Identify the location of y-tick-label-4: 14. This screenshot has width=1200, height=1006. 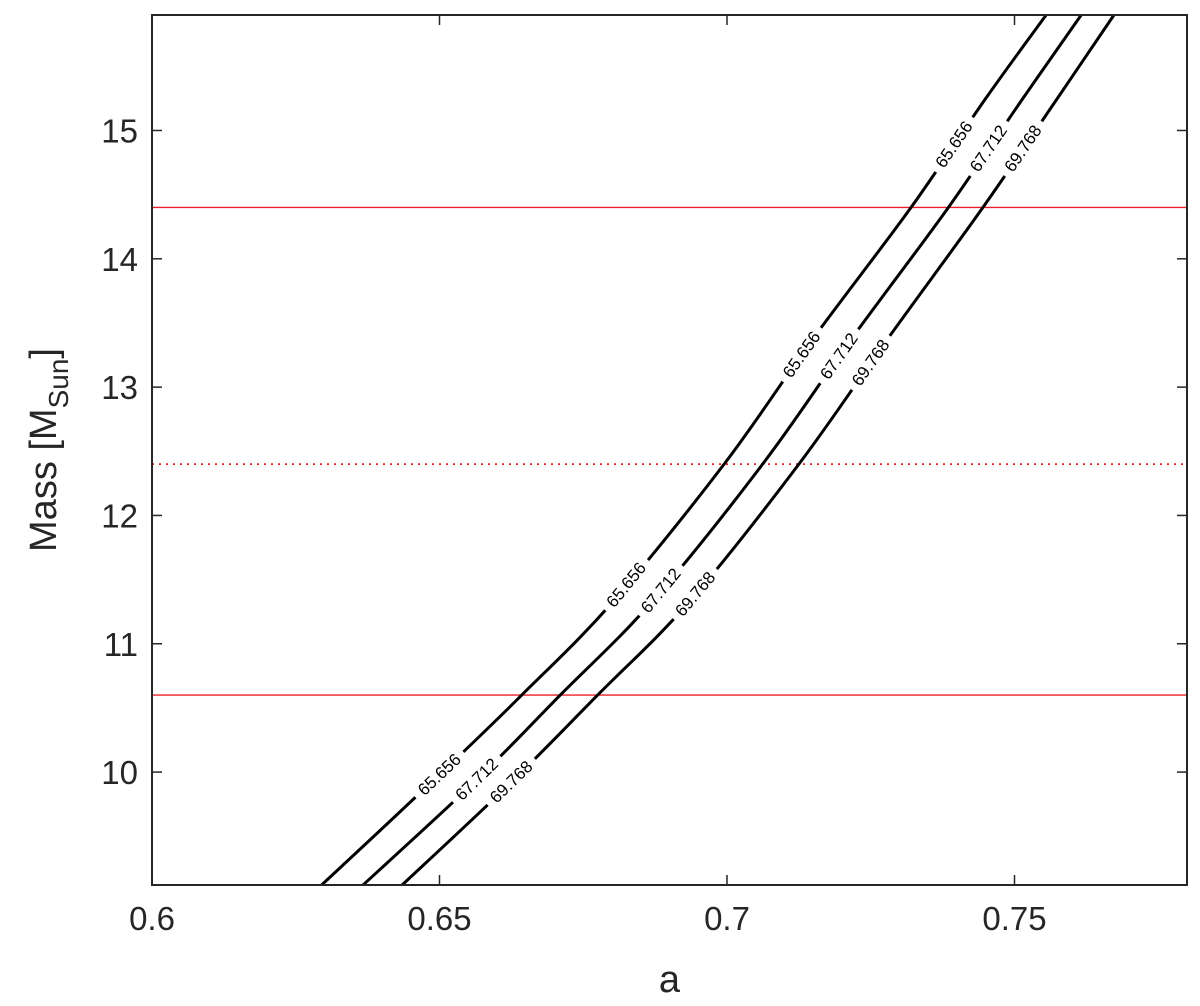
(119, 259).